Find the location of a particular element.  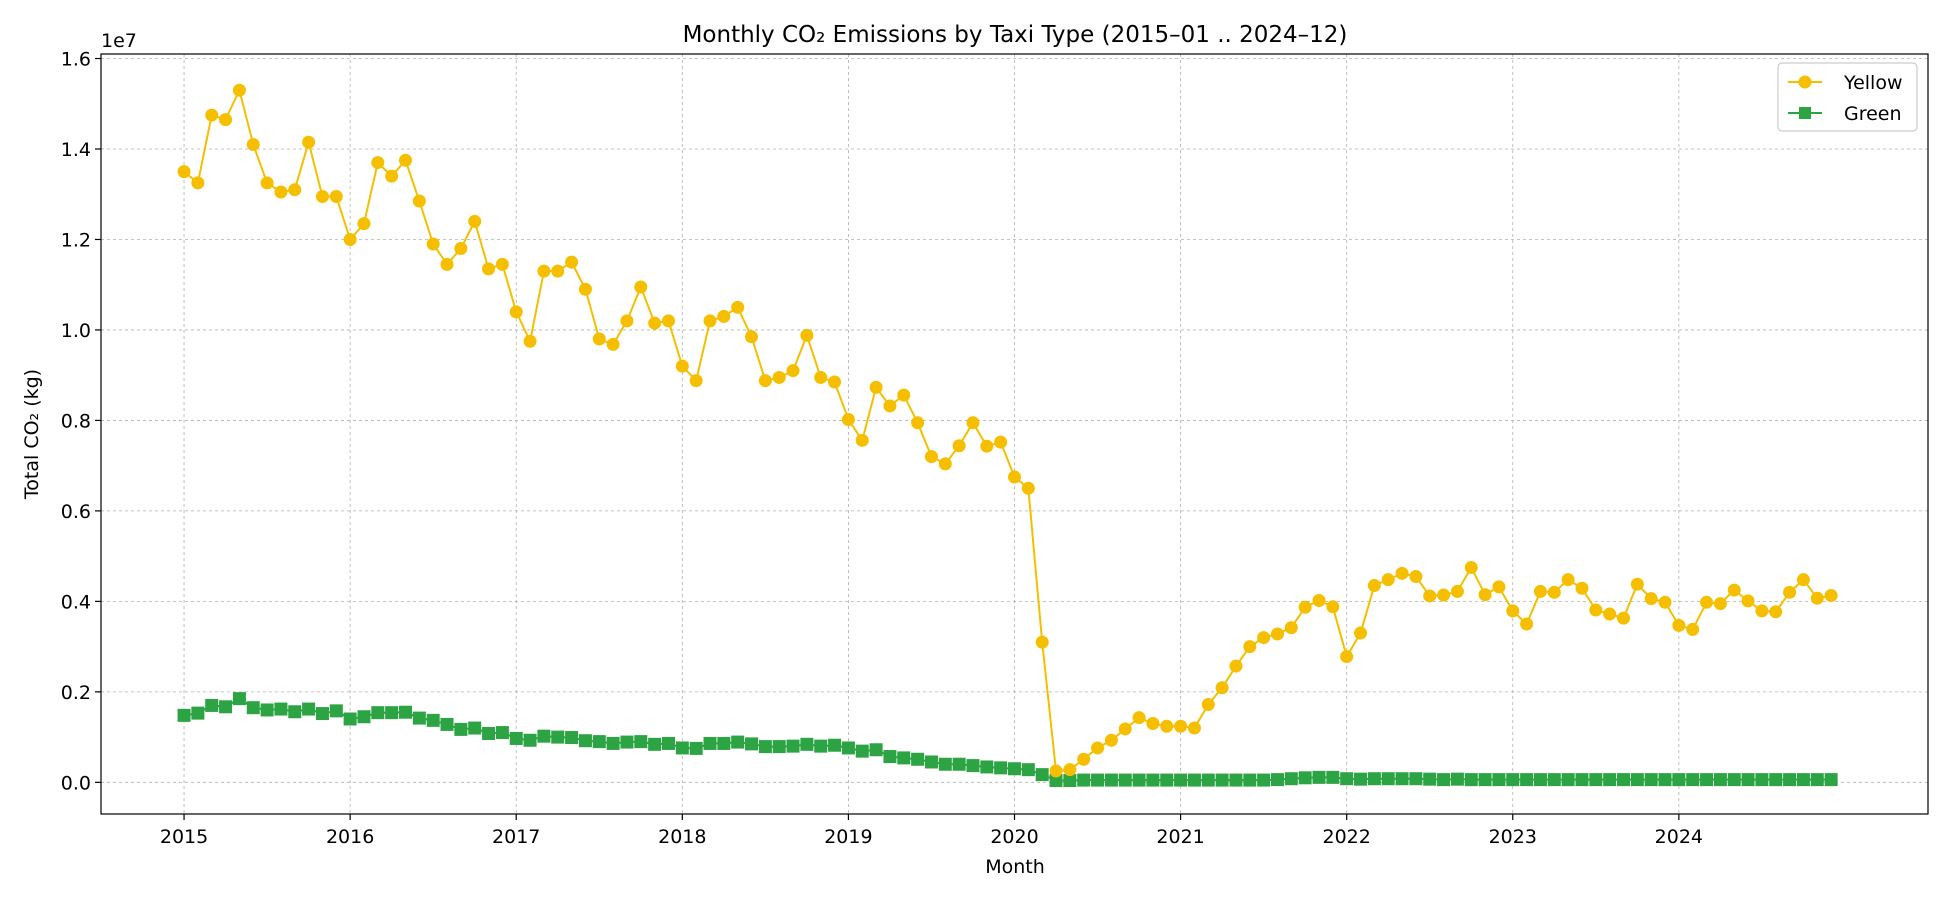

y-axis-label: Total CO₂ (kg) is located at coordinates (32, 434).